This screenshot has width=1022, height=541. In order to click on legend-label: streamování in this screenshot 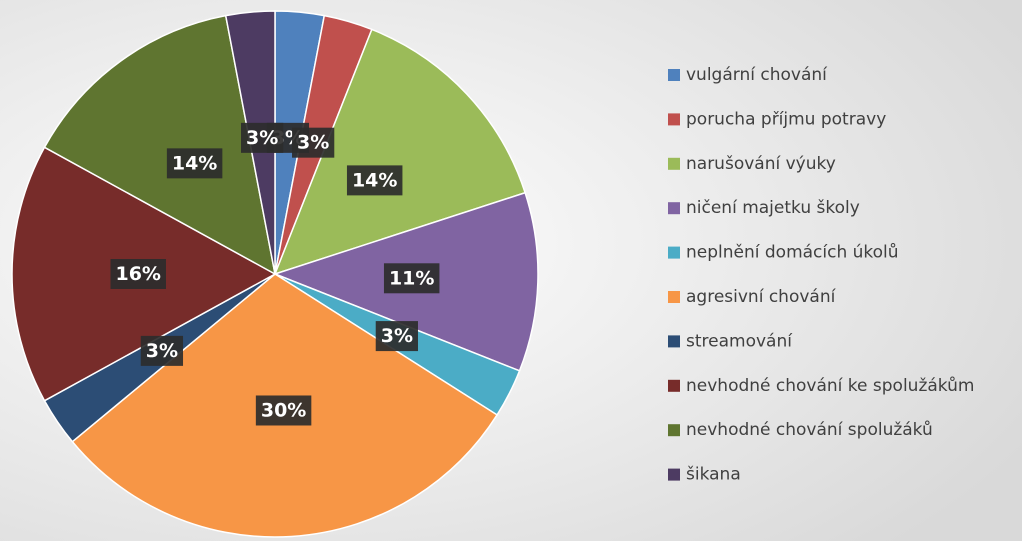, I will do `click(739, 341)`.